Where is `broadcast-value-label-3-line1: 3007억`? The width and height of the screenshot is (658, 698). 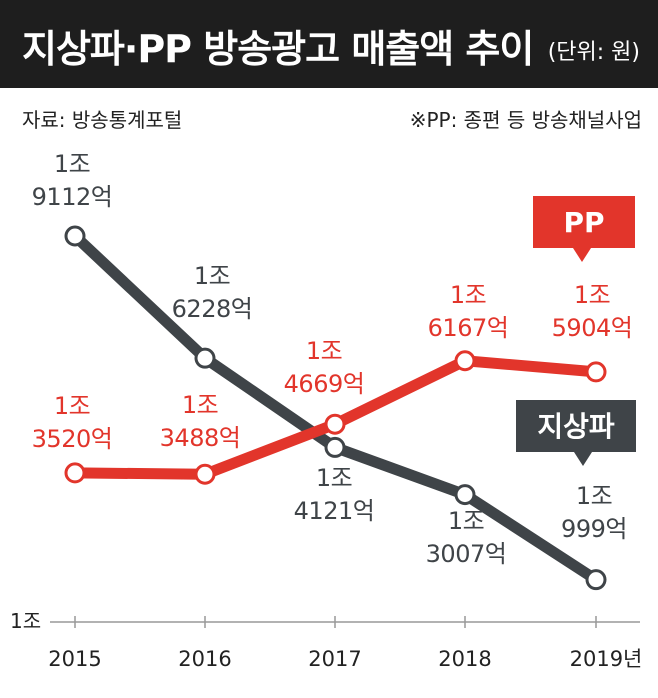 broadcast-value-label-3-line1: 3007억 is located at coordinates (466, 554).